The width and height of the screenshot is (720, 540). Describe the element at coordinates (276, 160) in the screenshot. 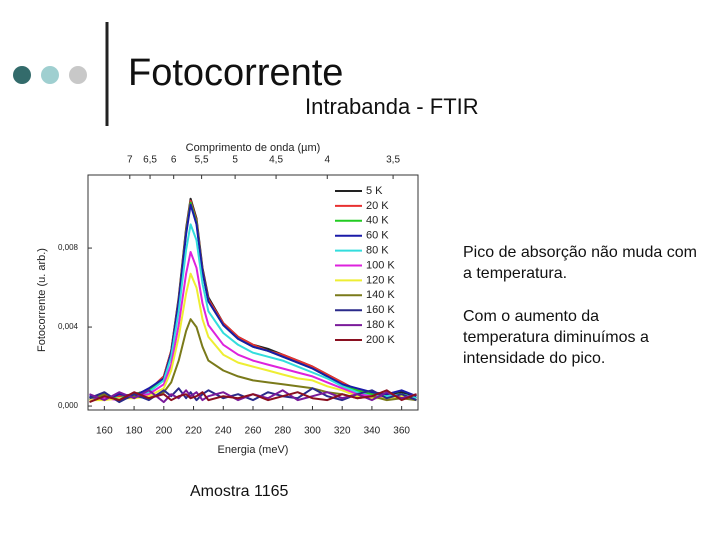

I see `x2-tick-label: 4,5` at that location.